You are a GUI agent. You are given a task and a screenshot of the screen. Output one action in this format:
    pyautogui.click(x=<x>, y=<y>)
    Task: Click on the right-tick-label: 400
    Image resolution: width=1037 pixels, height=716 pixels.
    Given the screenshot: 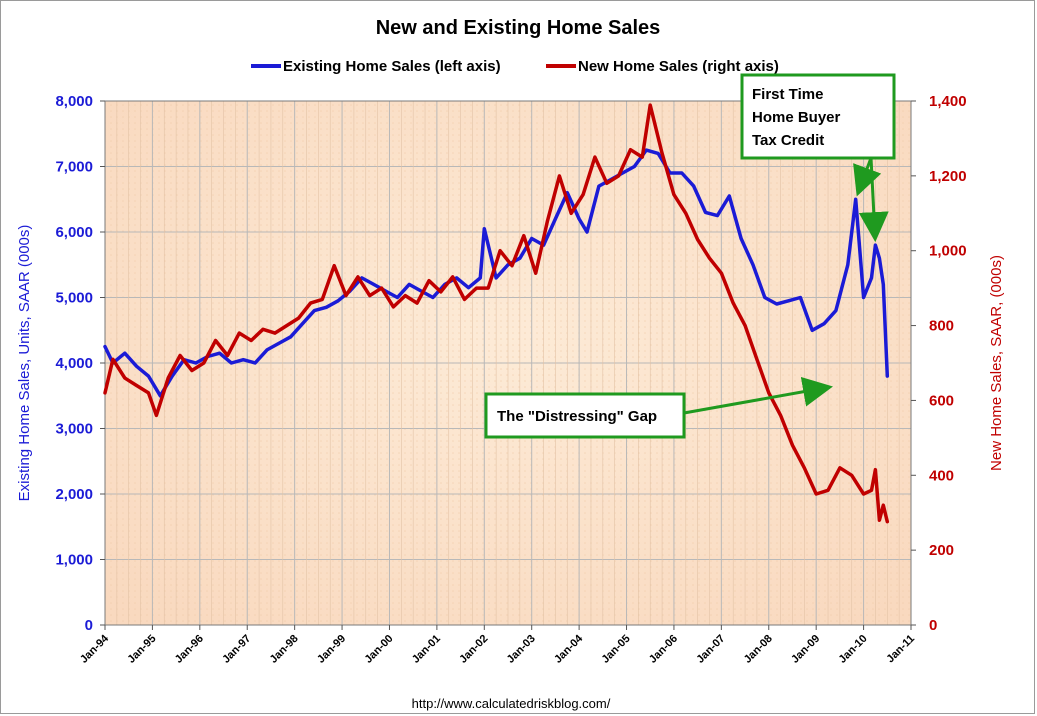 What is the action you would take?
    pyautogui.click(x=941, y=475)
    